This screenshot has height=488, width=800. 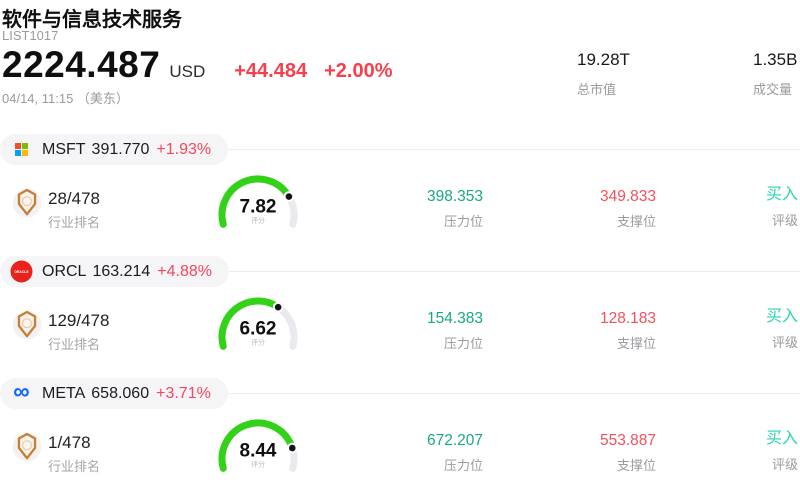 What do you see at coordinates (74, 454) in the screenshot?
I see `industry-rank: 1/478 行业排名` at bounding box center [74, 454].